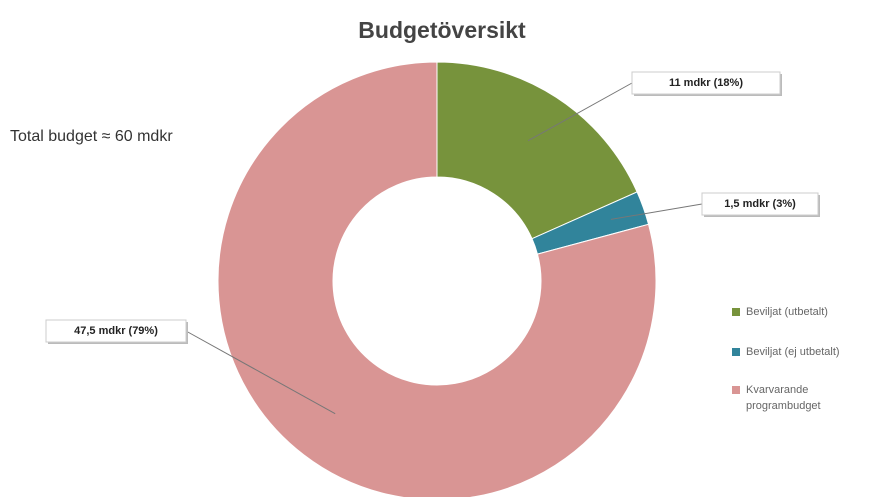 The width and height of the screenshot is (876, 497). Describe the element at coordinates (442, 30) in the screenshot. I see `chart-title: Budgetöversikt` at that location.